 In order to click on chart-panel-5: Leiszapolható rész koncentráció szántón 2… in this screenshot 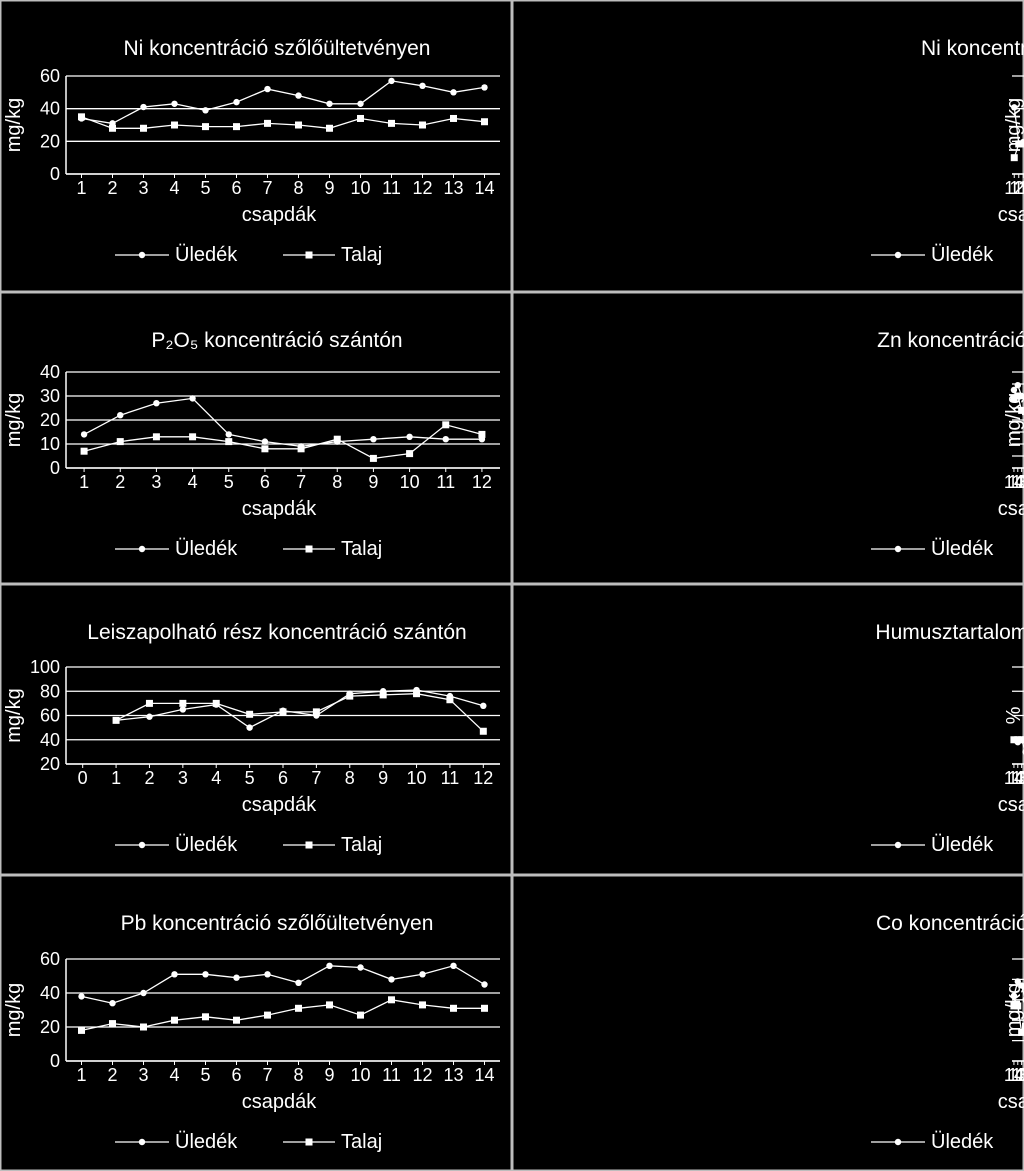, I will do `click(256, 729)`.